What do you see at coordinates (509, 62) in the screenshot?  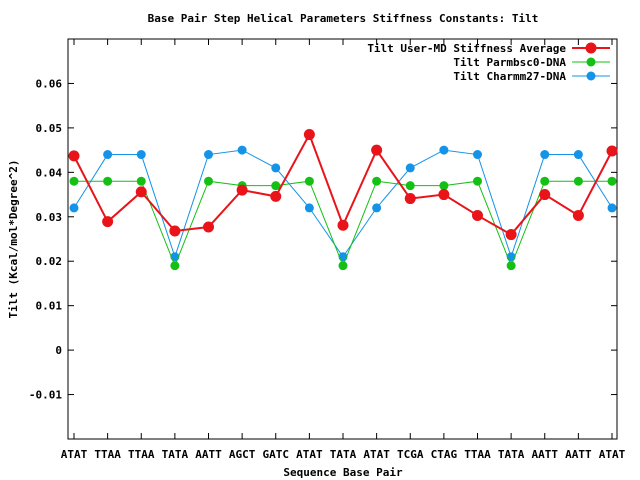 I see `legend-label: Tilt Parmbsc0-DNA` at bounding box center [509, 62].